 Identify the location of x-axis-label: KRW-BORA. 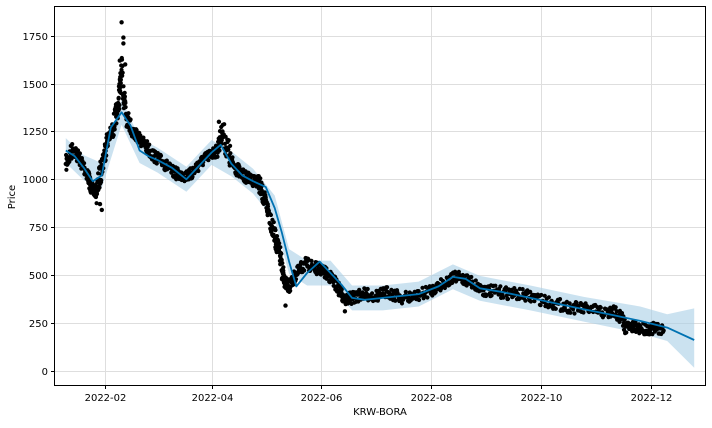
(380, 412).